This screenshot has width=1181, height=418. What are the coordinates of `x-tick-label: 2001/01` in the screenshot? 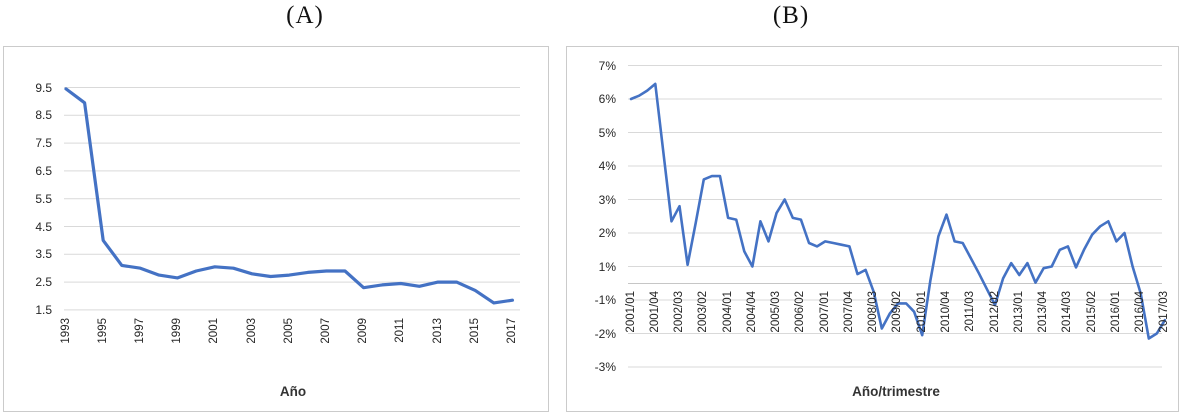 It's located at (630, 312).